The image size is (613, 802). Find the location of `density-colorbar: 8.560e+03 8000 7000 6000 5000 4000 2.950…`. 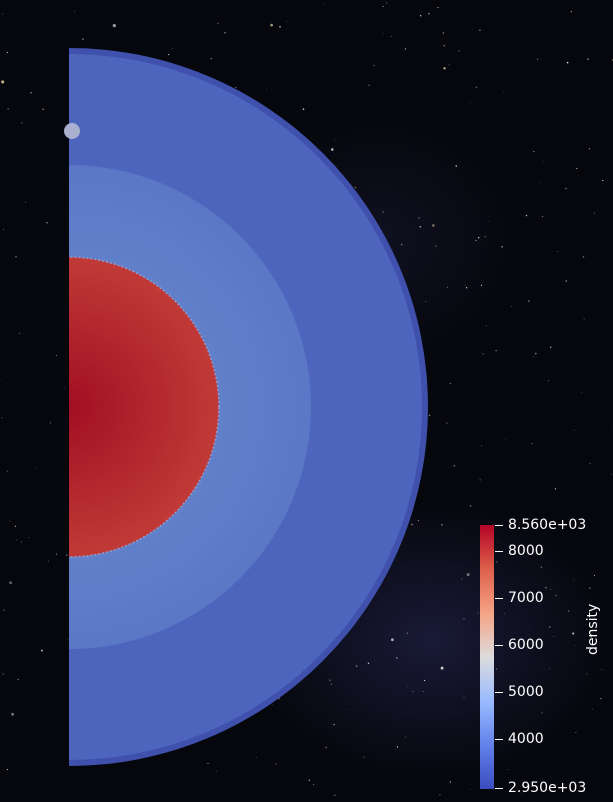

density-colorbar: 8.560e+03 8000 7000 6000 5000 4000 2.950… is located at coordinates (543, 657).